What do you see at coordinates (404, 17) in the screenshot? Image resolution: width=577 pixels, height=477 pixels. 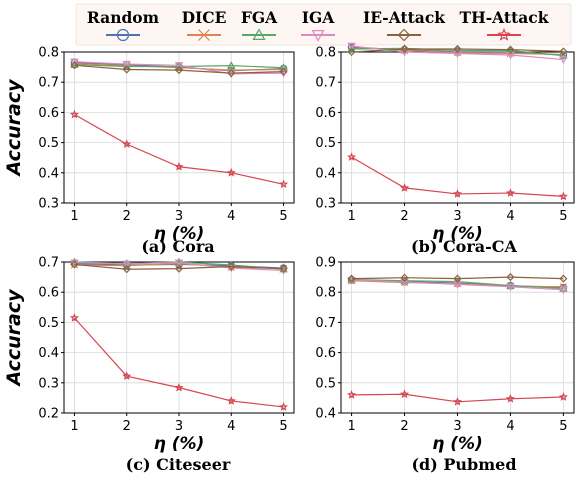 I see `legend-label-ie-attack: IE-Attack` at bounding box center [404, 17].